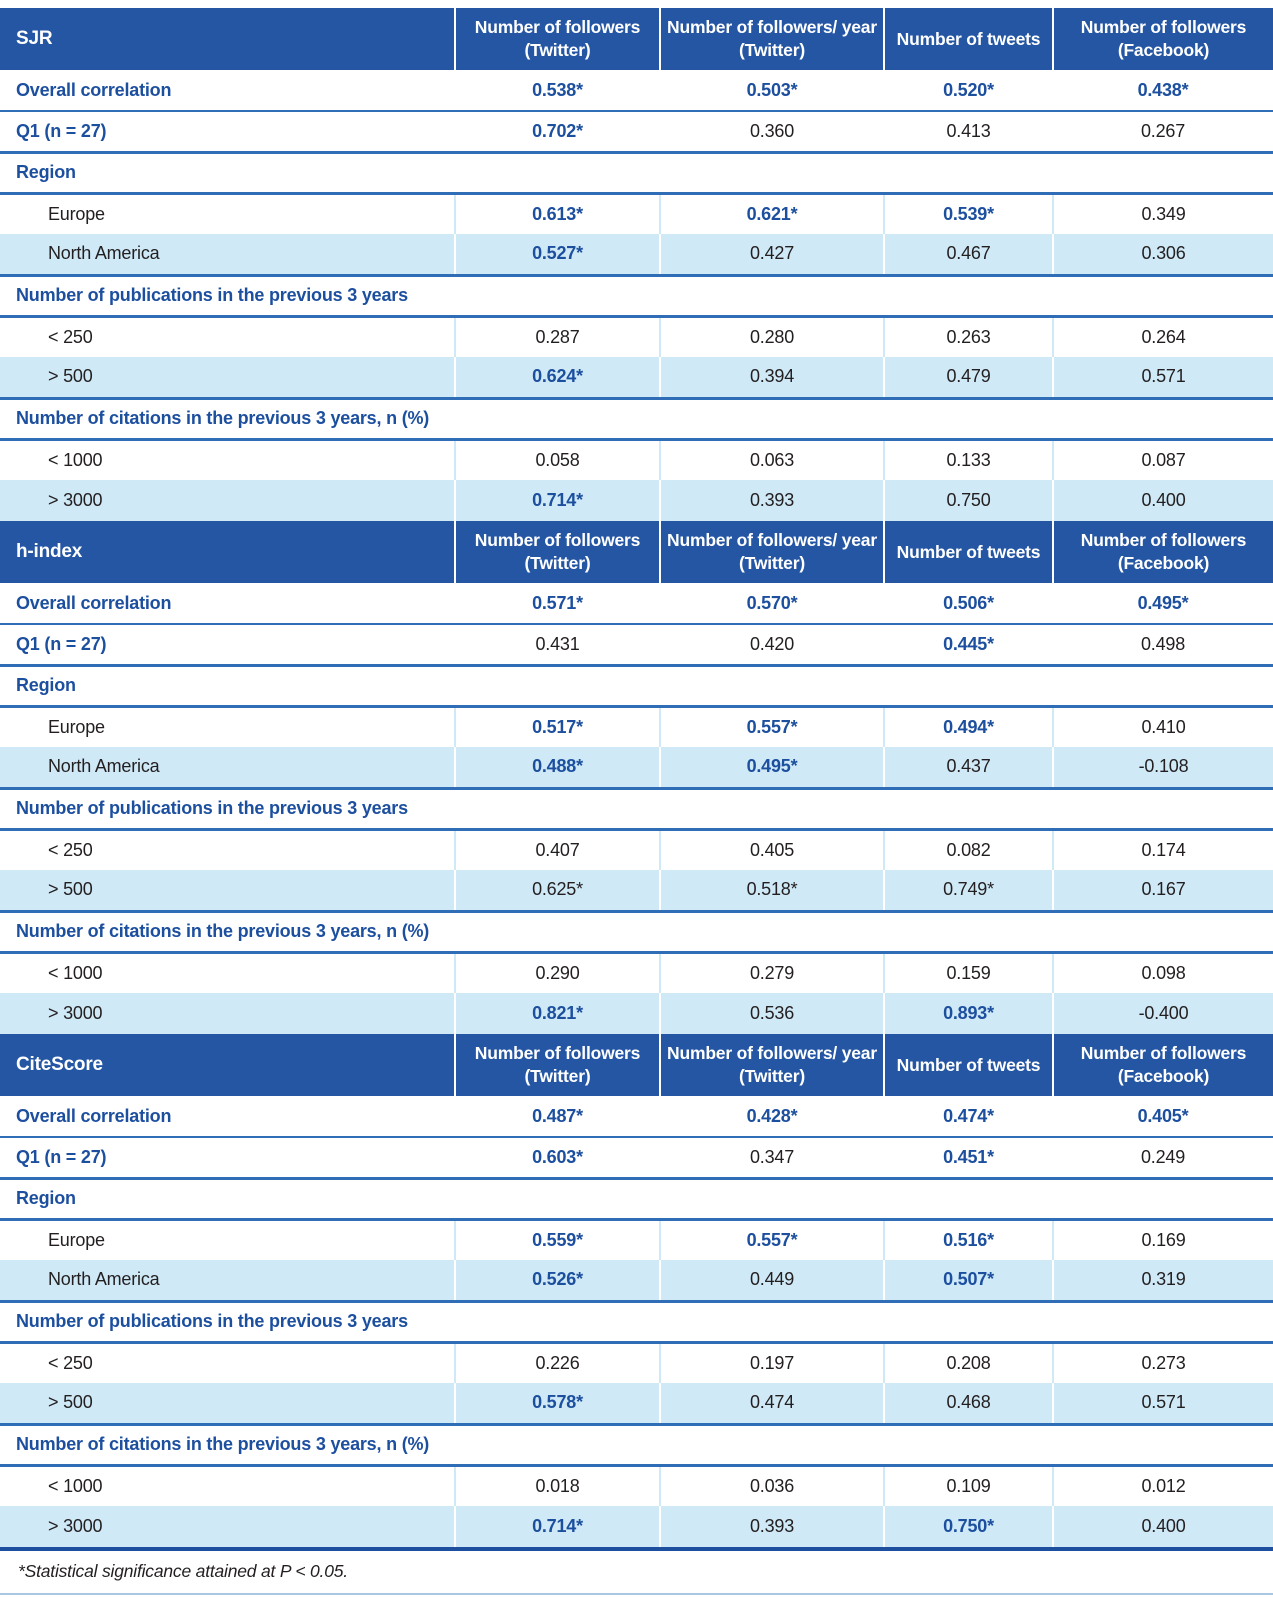  I want to click on value-cell: 0.420, so click(772, 645).